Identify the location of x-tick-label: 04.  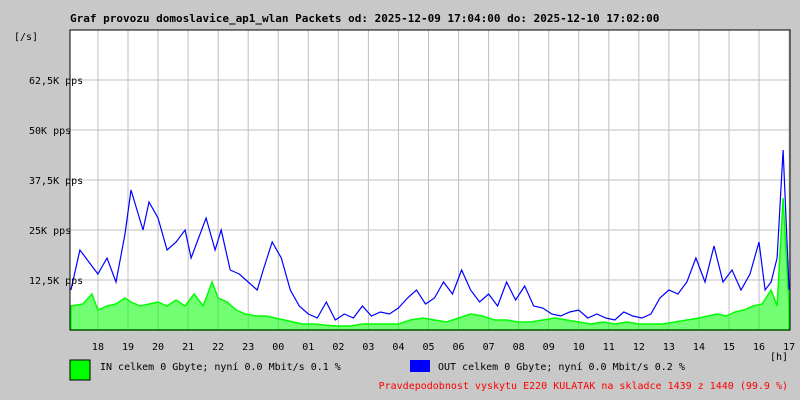
(398, 347).